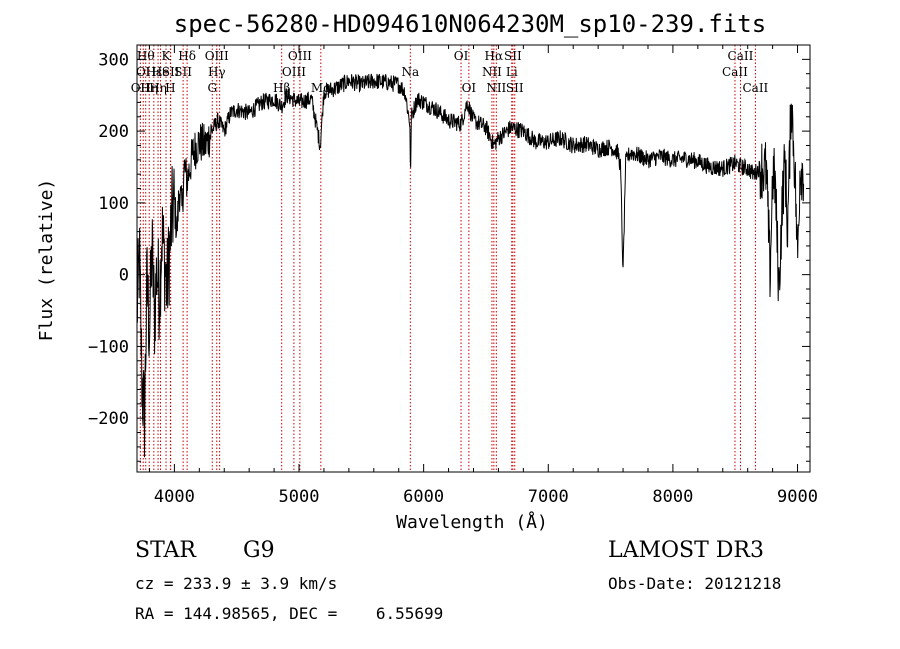 Image resolution: width=900 pixels, height=649 pixels. I want to click on x-axis-label: Wavelength (Å), so click(472, 522).